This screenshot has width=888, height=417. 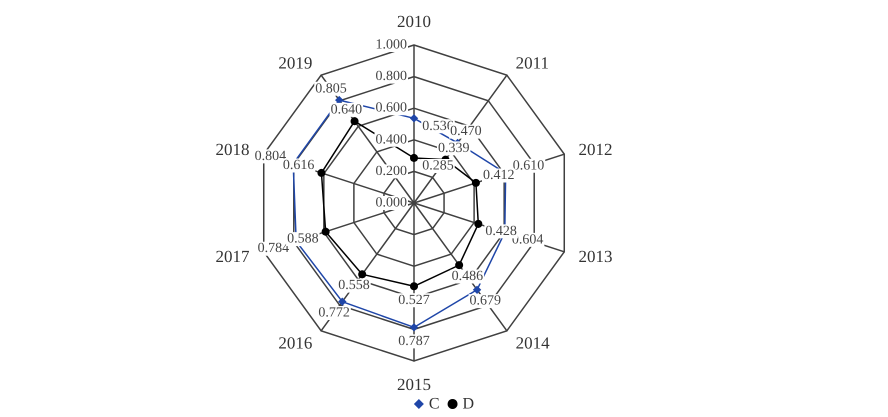 What do you see at coordinates (595, 150) in the screenshot?
I see `spoke-label: 2012` at bounding box center [595, 150].